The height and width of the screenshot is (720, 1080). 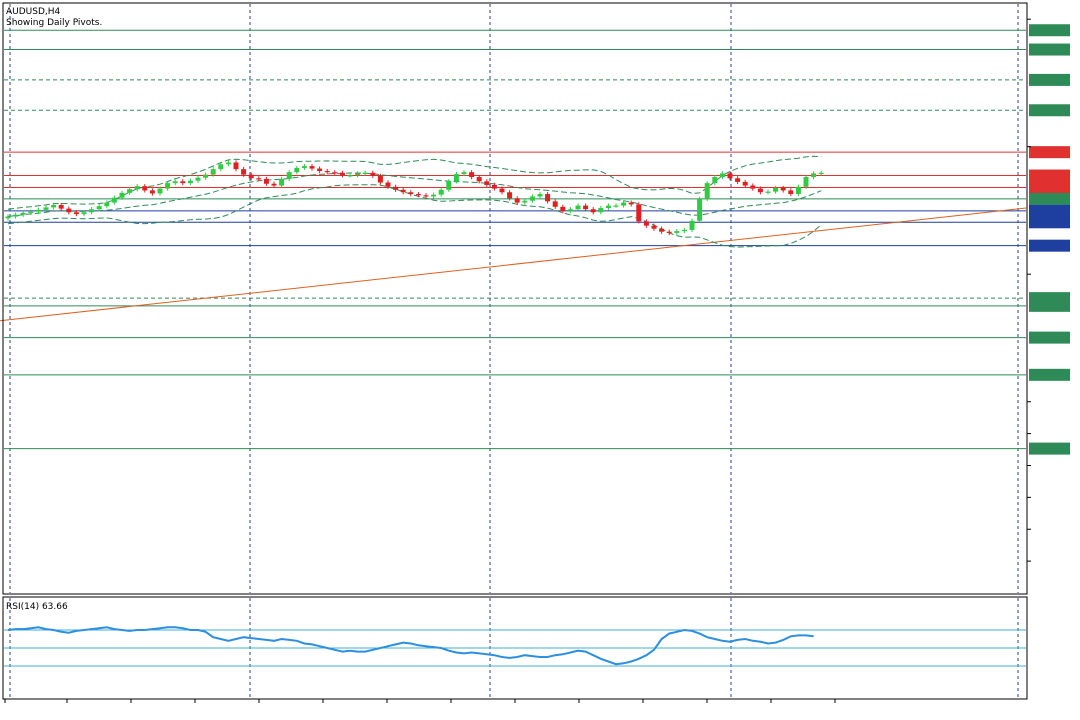 I want to click on lower-band, so click(x=414, y=216).